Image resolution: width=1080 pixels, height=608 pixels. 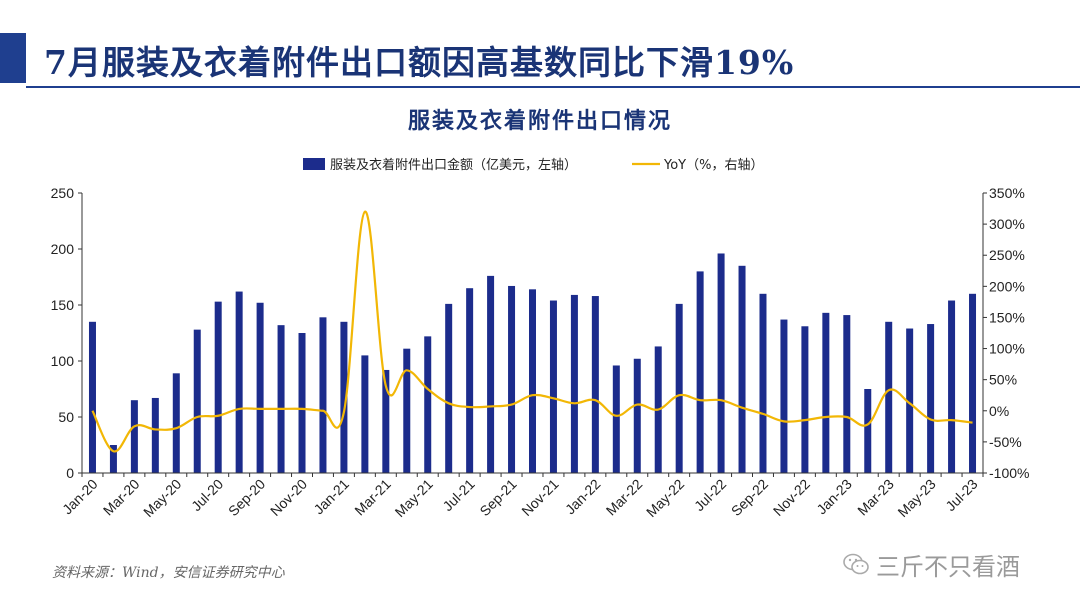 What do you see at coordinates (70, 473) in the screenshot?
I see `left-tick-label: 0` at bounding box center [70, 473].